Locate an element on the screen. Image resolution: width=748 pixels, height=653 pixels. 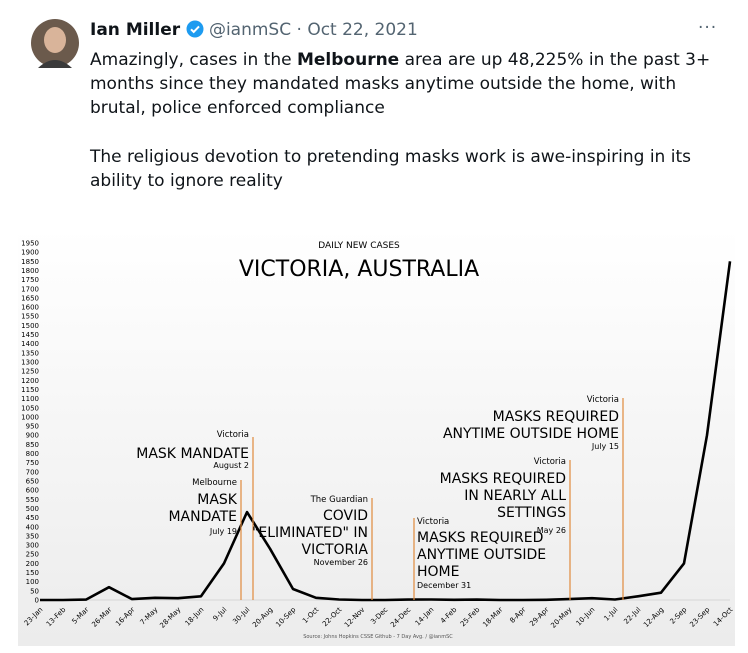
y-tick-label: 1400 is located at coordinates (30, 344).